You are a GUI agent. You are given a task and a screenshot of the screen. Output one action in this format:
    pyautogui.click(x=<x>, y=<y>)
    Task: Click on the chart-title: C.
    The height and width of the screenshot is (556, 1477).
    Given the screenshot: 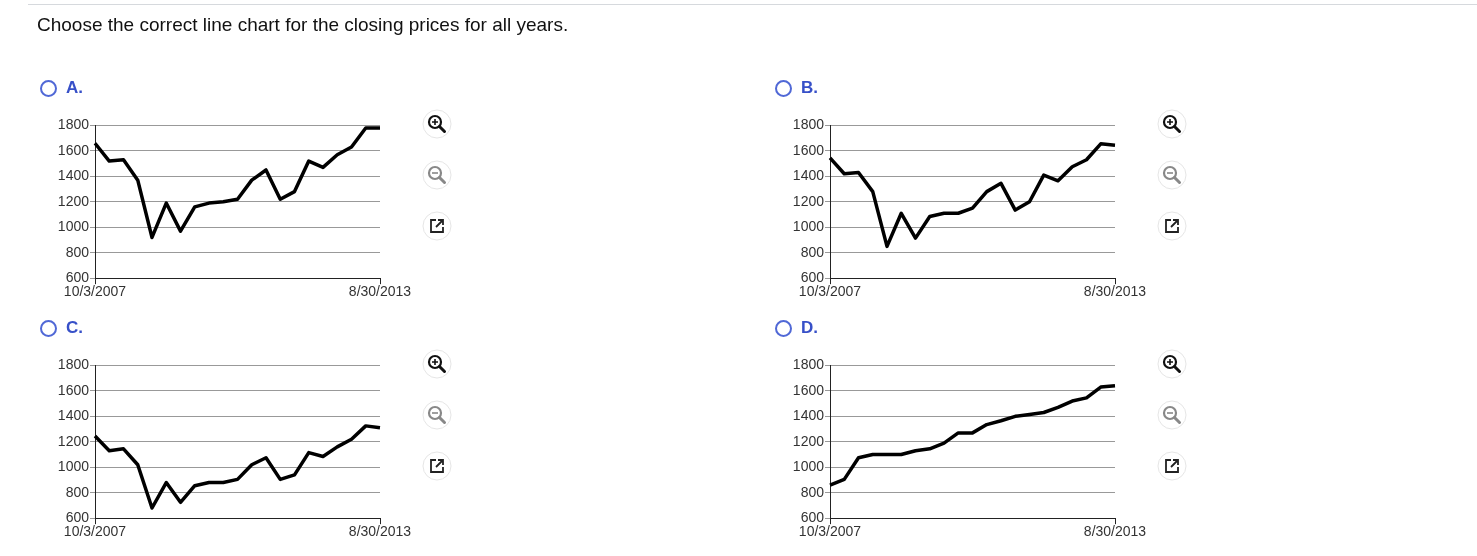 What is the action you would take?
    pyautogui.click(x=74, y=328)
    